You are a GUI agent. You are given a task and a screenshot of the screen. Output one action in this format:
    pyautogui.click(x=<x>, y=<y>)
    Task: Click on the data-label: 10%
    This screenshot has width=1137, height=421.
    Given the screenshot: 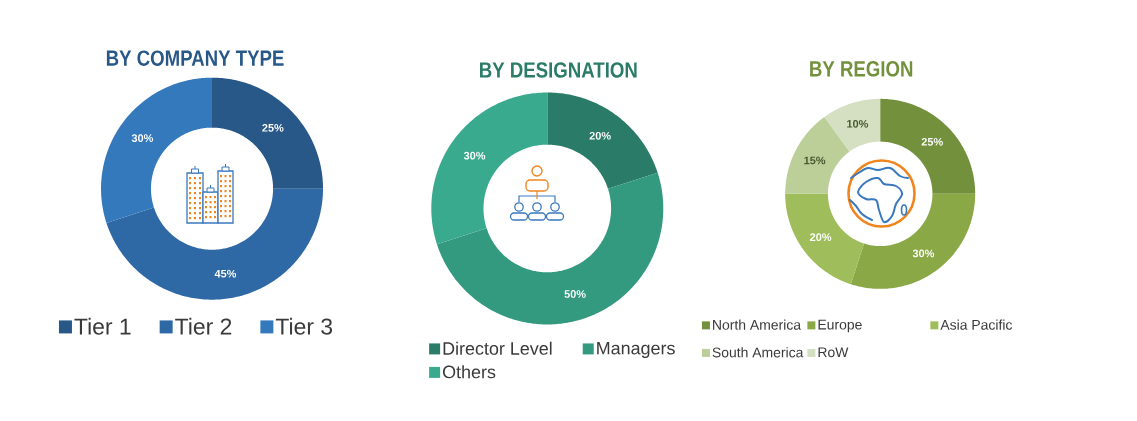 What is the action you would take?
    pyautogui.click(x=858, y=123)
    